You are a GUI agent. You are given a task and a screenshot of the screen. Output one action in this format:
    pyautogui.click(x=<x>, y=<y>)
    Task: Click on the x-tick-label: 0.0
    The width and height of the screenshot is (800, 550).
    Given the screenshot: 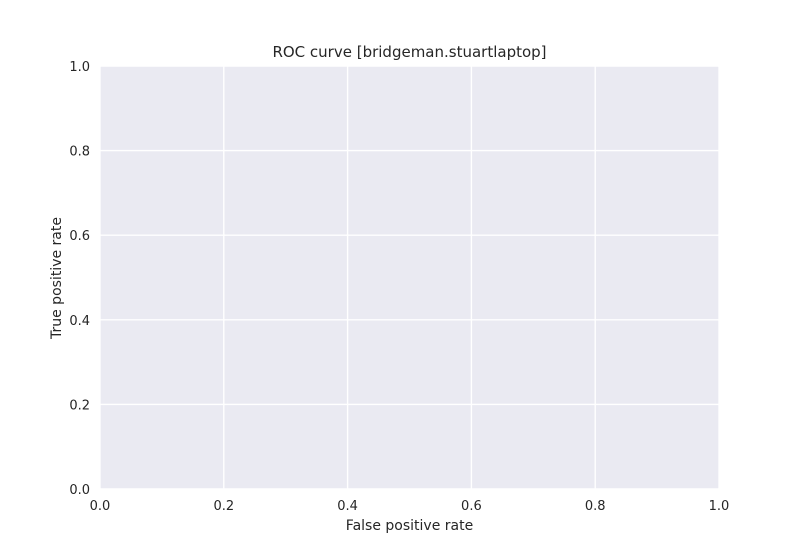 What is the action you would take?
    pyautogui.click(x=100, y=506)
    